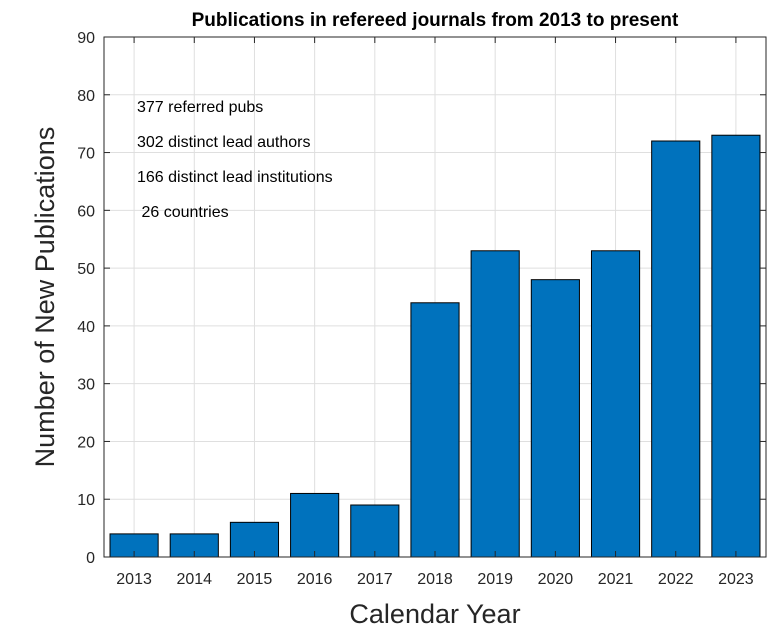 This screenshot has width=777, height=631. I want to click on bar-2016, so click(315, 525).